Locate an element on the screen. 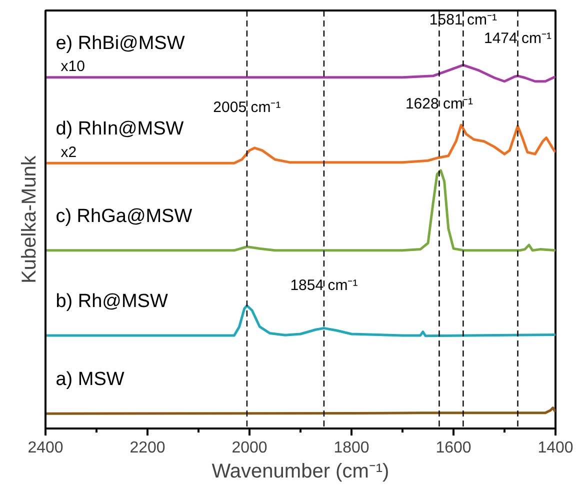 This screenshot has height=490, width=585. x-tick-label: 2000 is located at coordinates (250, 448).